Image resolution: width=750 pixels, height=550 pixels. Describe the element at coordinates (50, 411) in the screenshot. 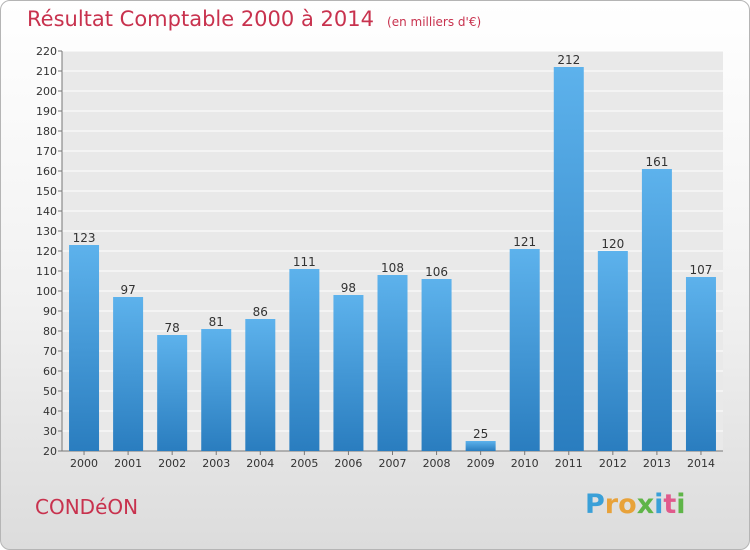

I see `y-tick-label: 40` at that location.